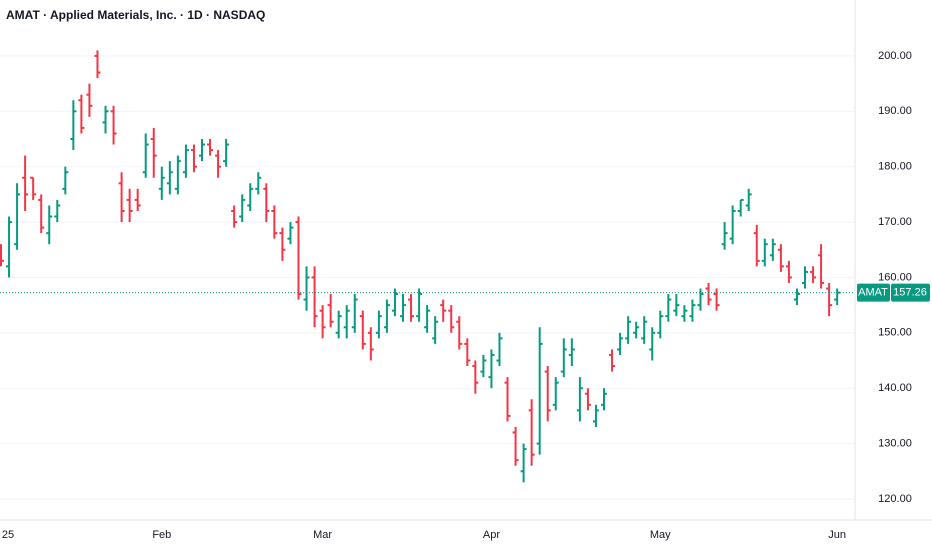 This screenshot has width=932, height=550. I want to click on y-tick-label: 130.00, so click(895, 443).